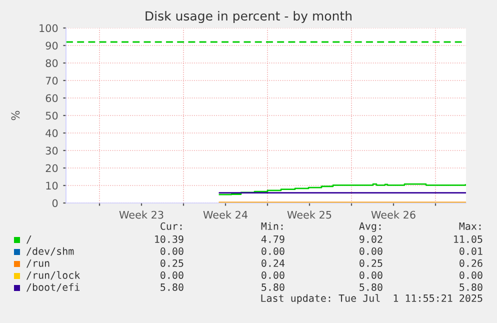  Describe the element at coordinates (169, 239) in the screenshot. I see `text: 10.39` at that location.